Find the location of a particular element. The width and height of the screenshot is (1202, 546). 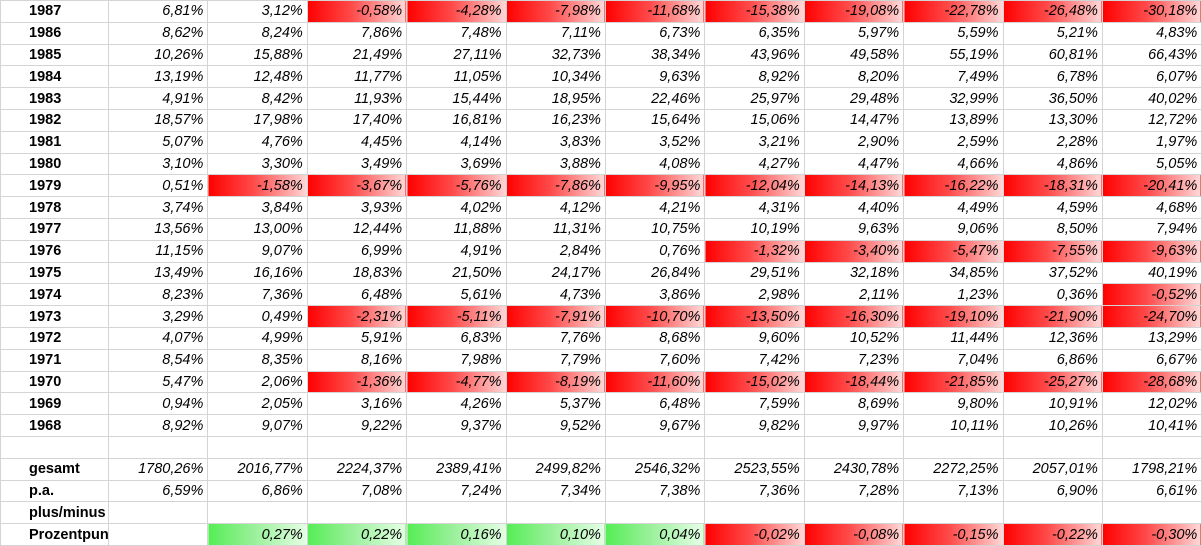

value-cell: 7,04% is located at coordinates (953, 360).